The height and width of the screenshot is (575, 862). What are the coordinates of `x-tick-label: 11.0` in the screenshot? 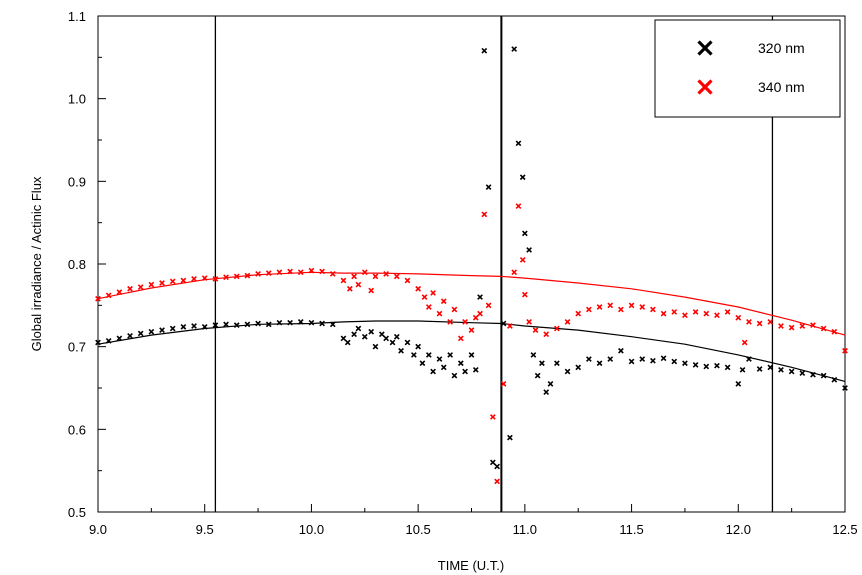 It's located at (525, 529).